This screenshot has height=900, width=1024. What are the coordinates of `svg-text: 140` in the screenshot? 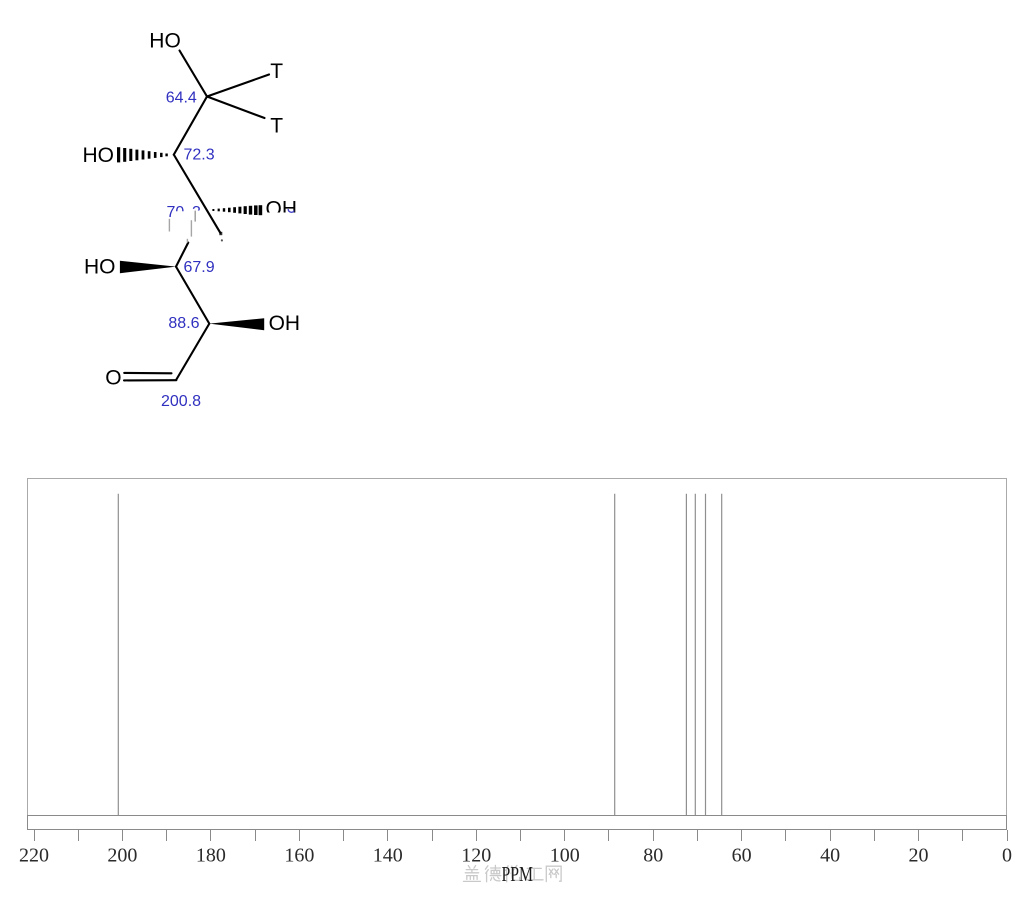 It's located at (388, 856).